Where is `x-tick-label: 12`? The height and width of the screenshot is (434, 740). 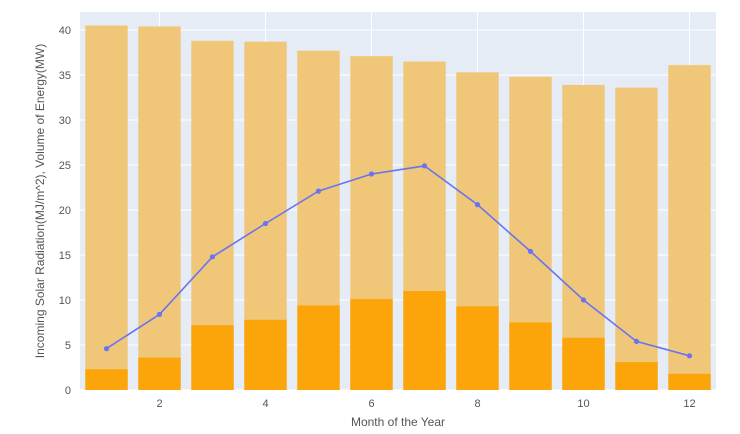
x-tick-label: 12 is located at coordinates (689, 404).